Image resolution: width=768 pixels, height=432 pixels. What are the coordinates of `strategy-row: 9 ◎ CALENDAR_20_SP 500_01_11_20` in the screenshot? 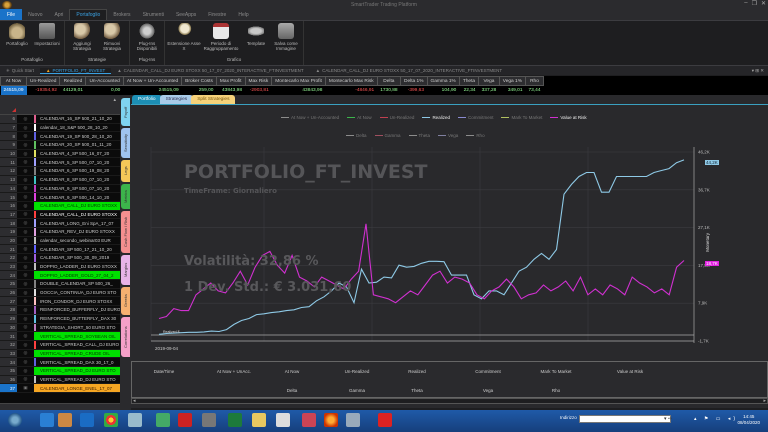 It's located at (60, 145).